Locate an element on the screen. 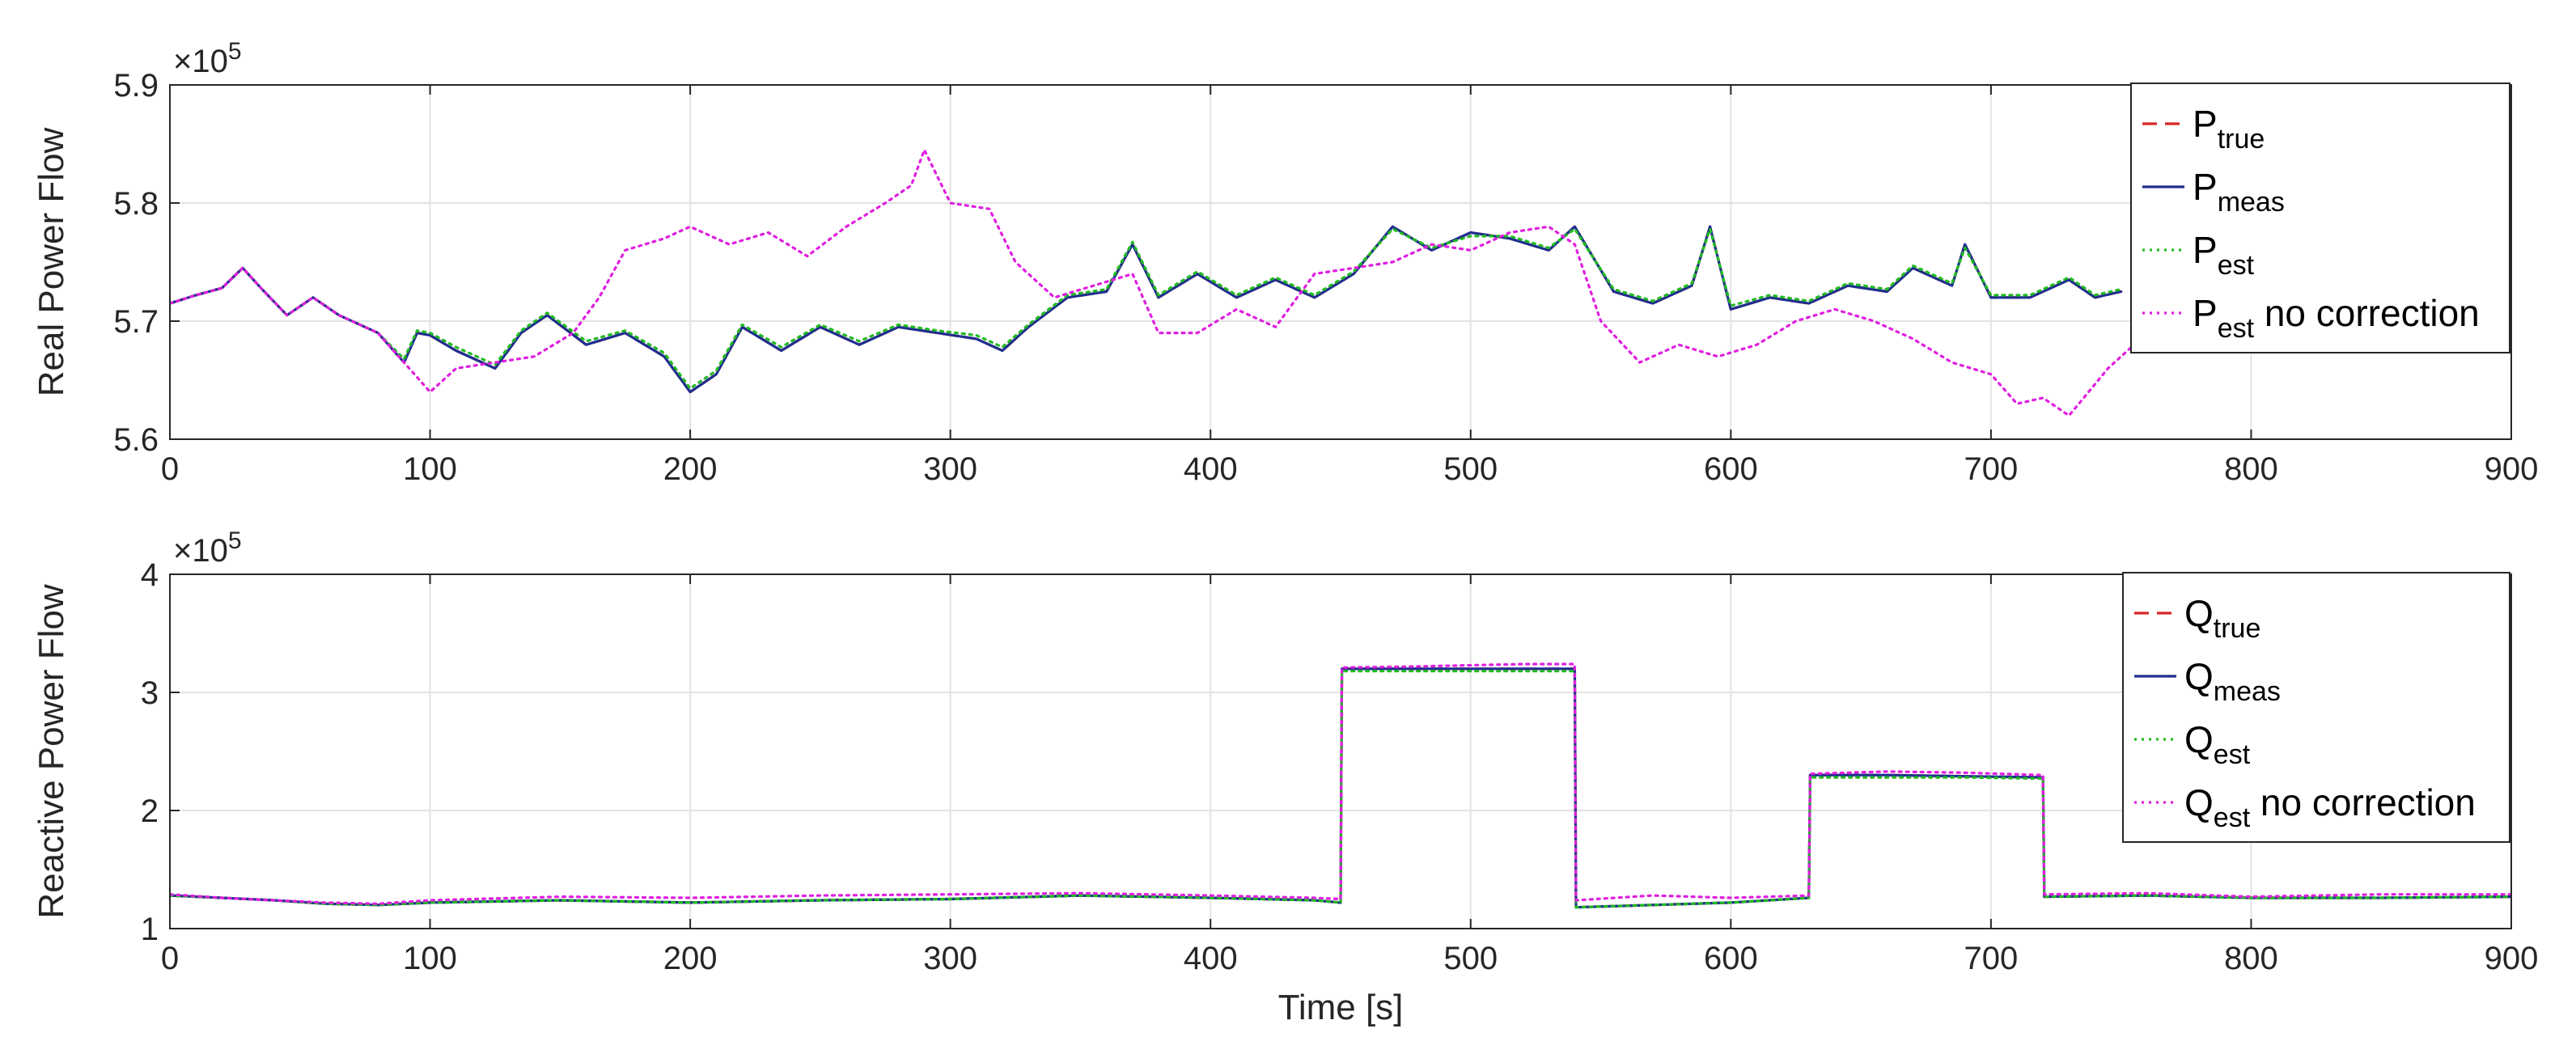 The height and width of the screenshot is (1058, 2576). y-tick-label: 5.6 is located at coordinates (136, 440).